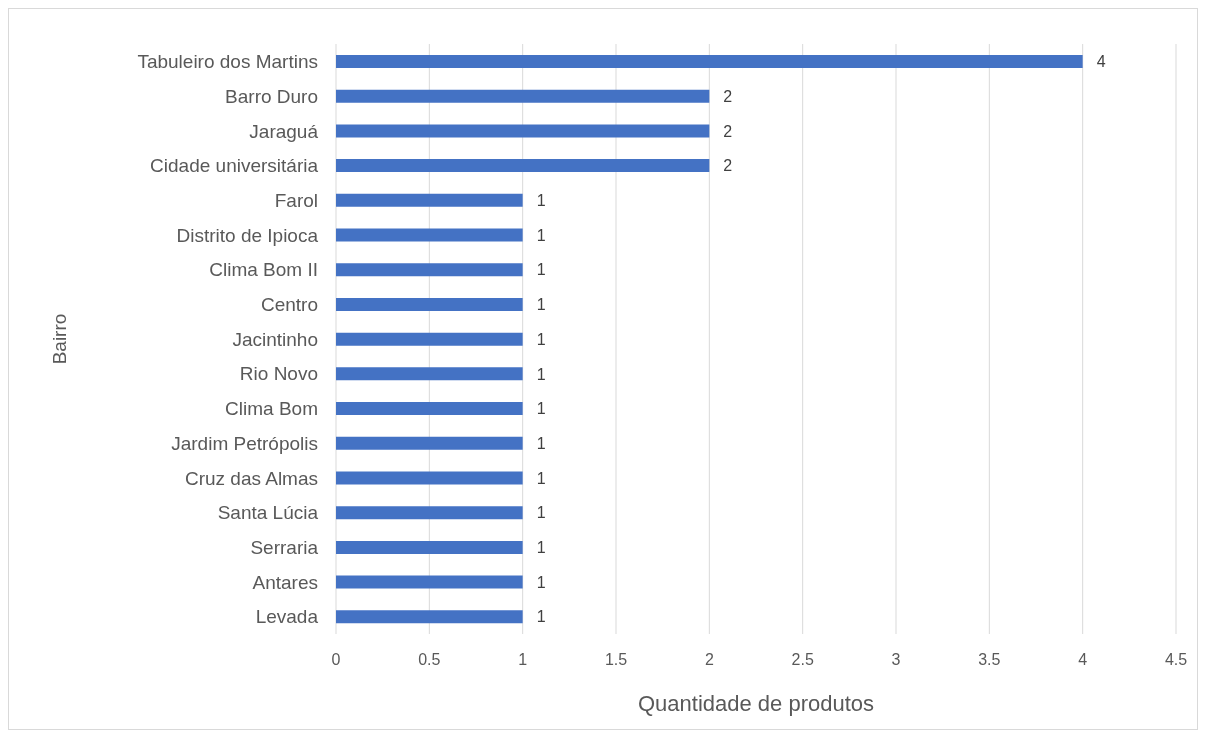 Image resolution: width=1208 pixels, height=740 pixels. I want to click on data-label: 4, so click(1101, 62).